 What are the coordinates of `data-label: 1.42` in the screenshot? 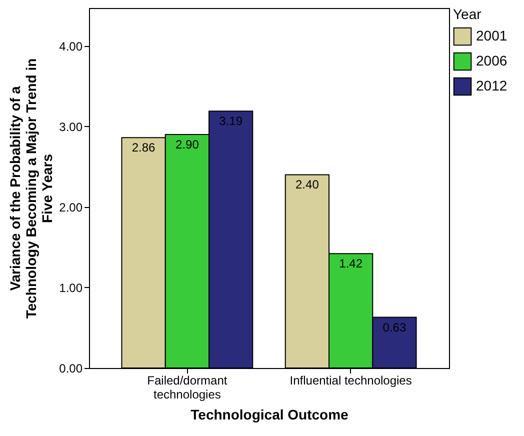 It's located at (351, 263).